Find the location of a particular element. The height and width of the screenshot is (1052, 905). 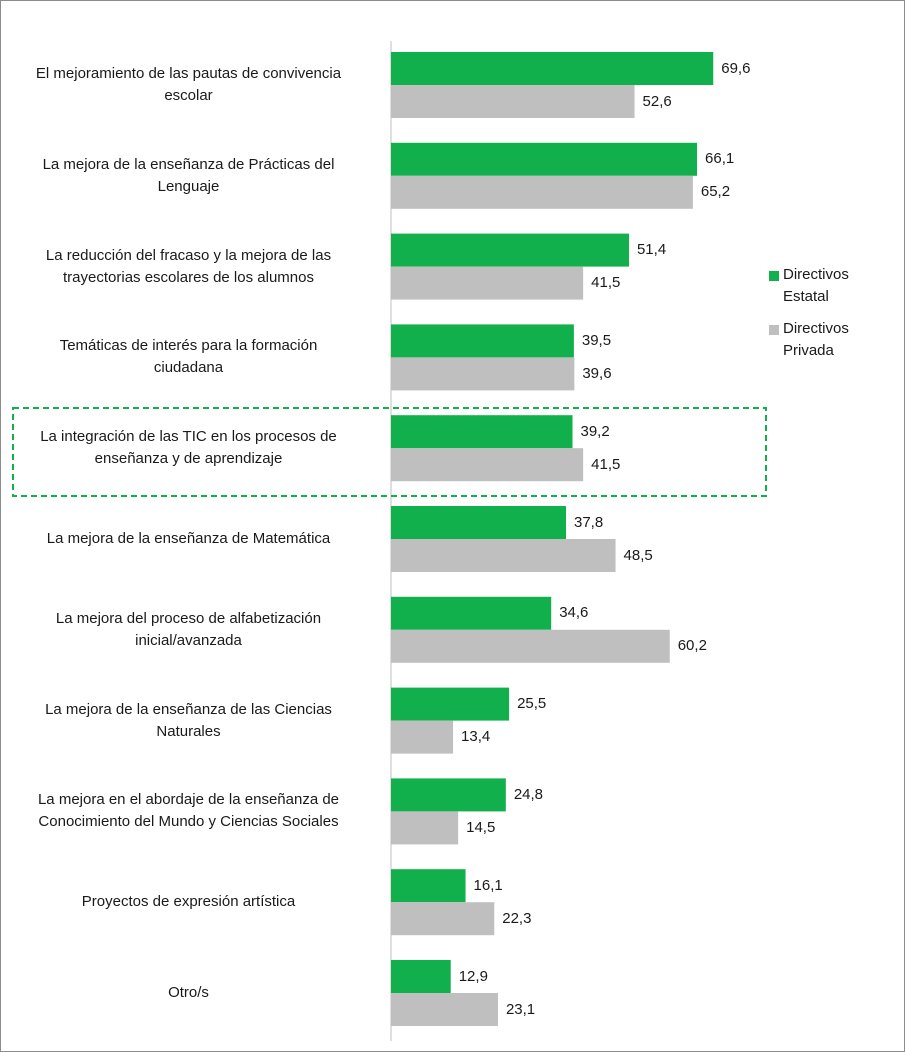

value-label: 13,4 is located at coordinates (476, 737).